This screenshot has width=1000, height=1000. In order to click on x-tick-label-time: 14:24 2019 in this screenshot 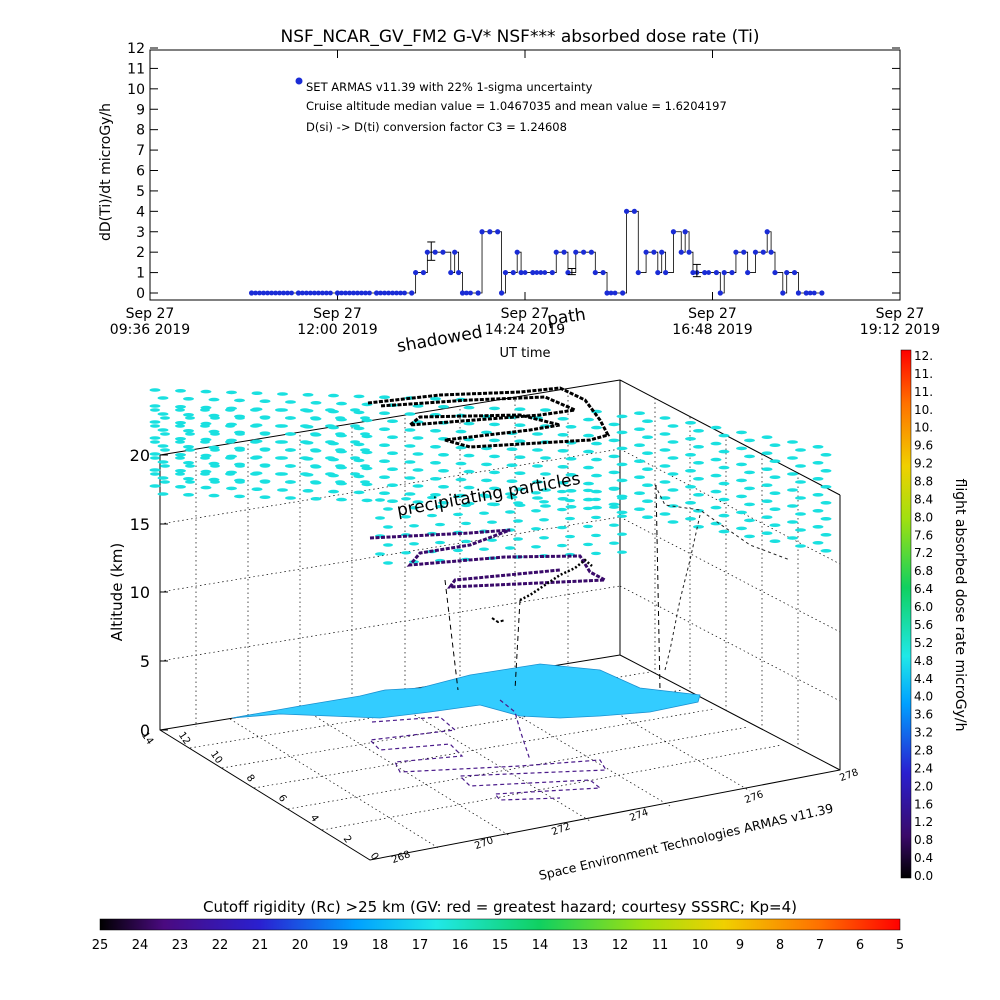, I will do `click(525, 330)`.